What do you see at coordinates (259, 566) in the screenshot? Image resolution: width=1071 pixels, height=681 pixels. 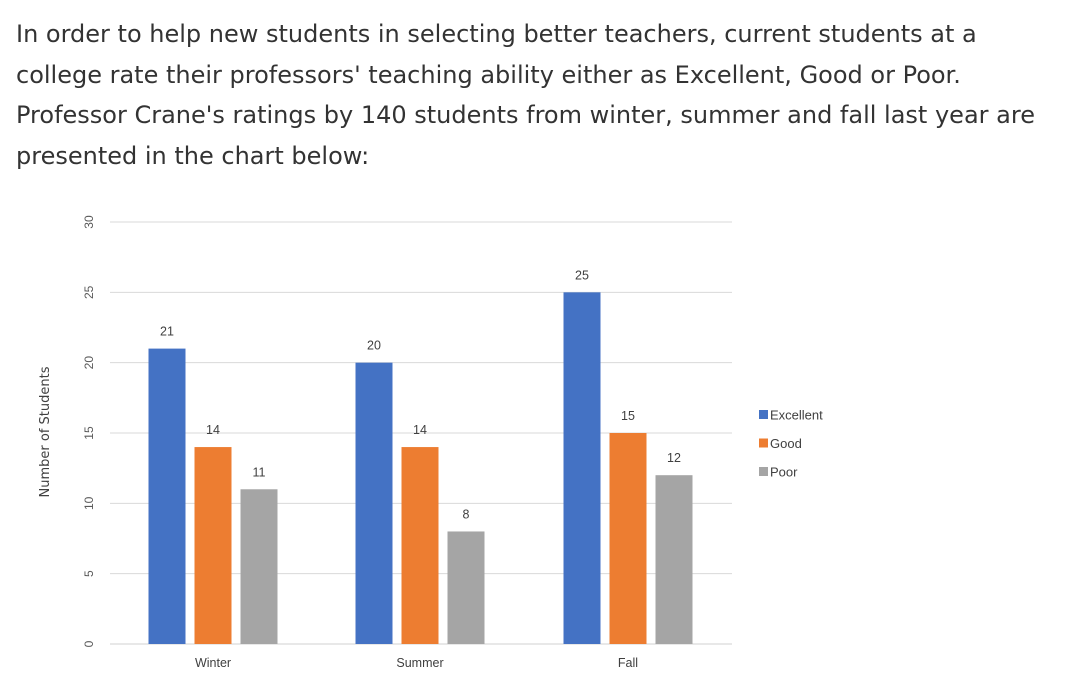 I see `bar-poor-winter` at bounding box center [259, 566].